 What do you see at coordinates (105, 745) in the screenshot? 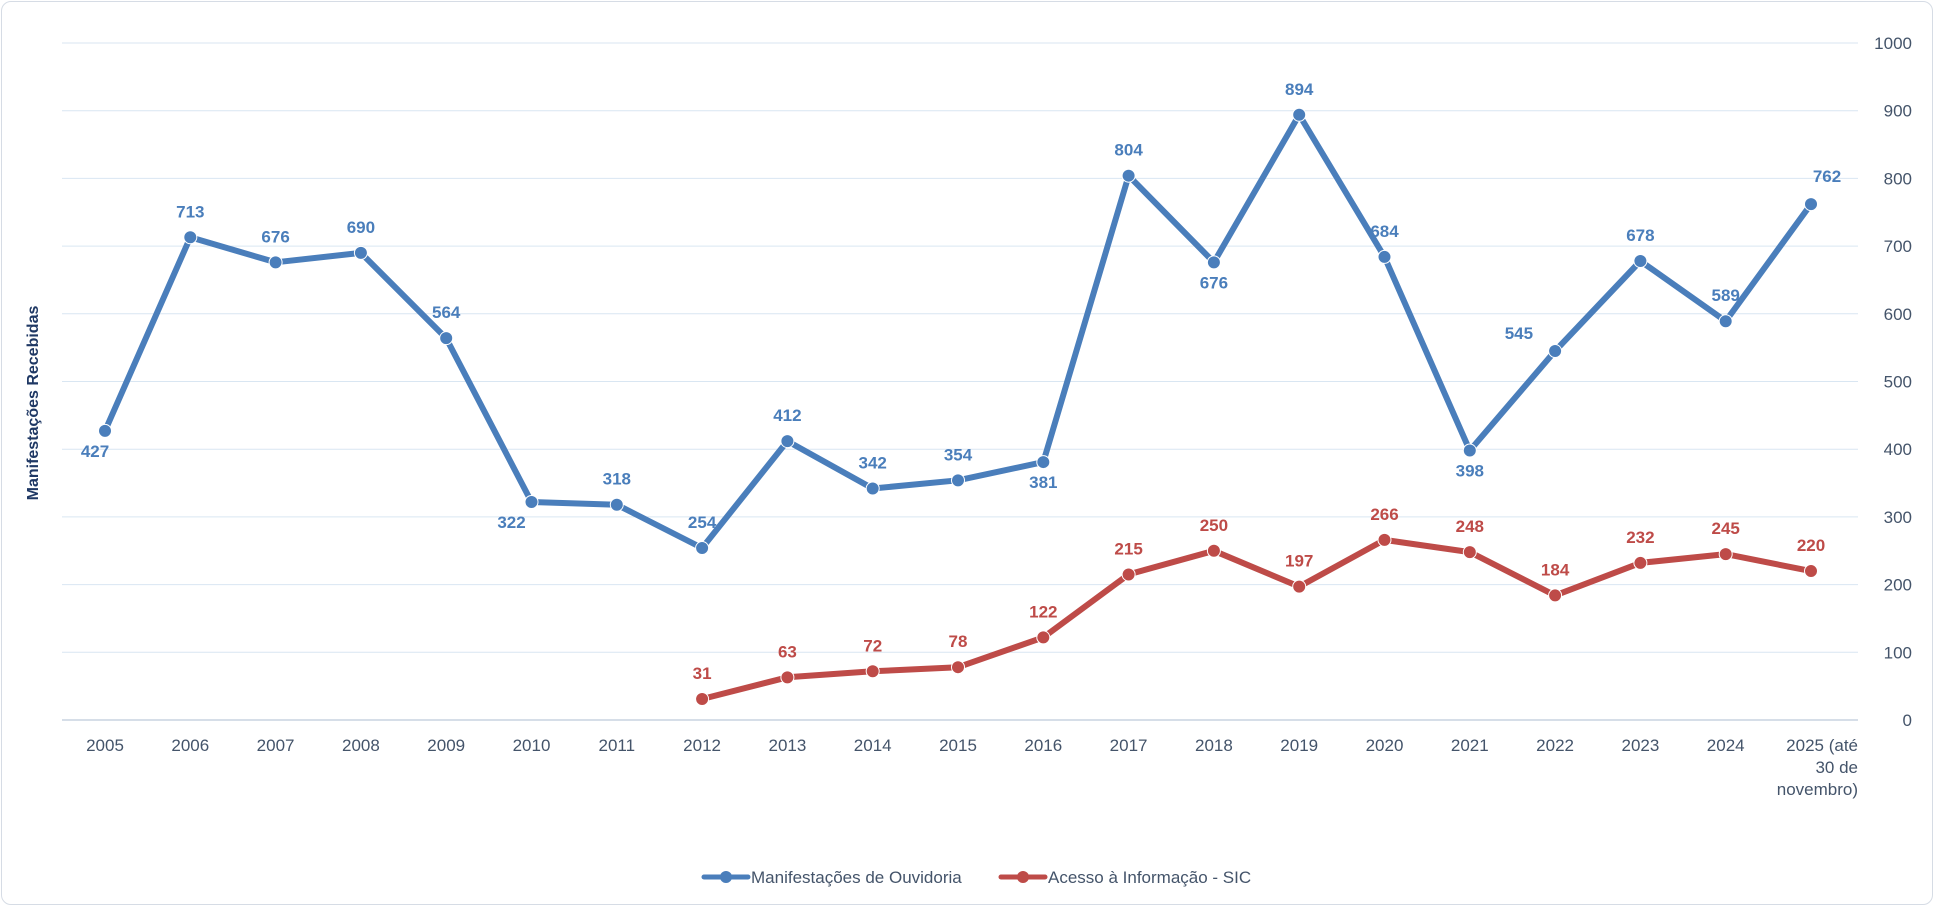
I see `x-tick-label: 2005` at bounding box center [105, 745].